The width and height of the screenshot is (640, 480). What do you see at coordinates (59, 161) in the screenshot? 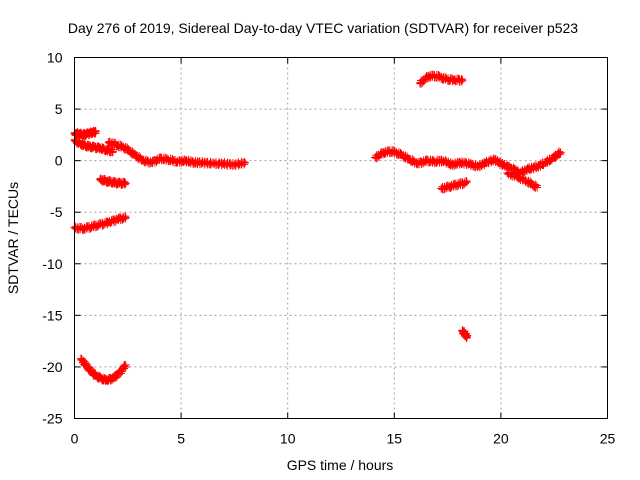
I see `y-tick-label: 0` at bounding box center [59, 161].